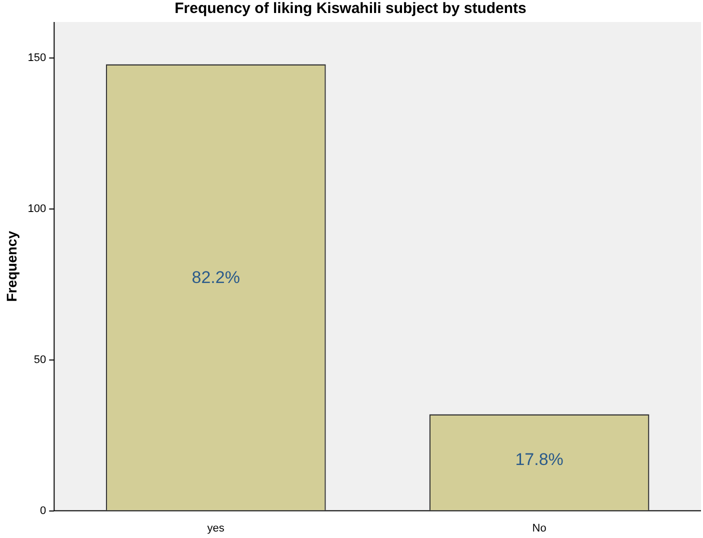 This screenshot has height=538, width=703. Describe the element at coordinates (216, 528) in the screenshot. I see `x-tick-label: yes` at that location.